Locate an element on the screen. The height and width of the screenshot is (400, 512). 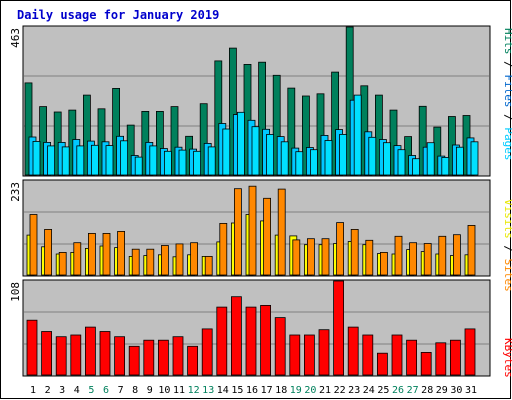
x-tick-label: 24 is located at coordinates (369, 390).